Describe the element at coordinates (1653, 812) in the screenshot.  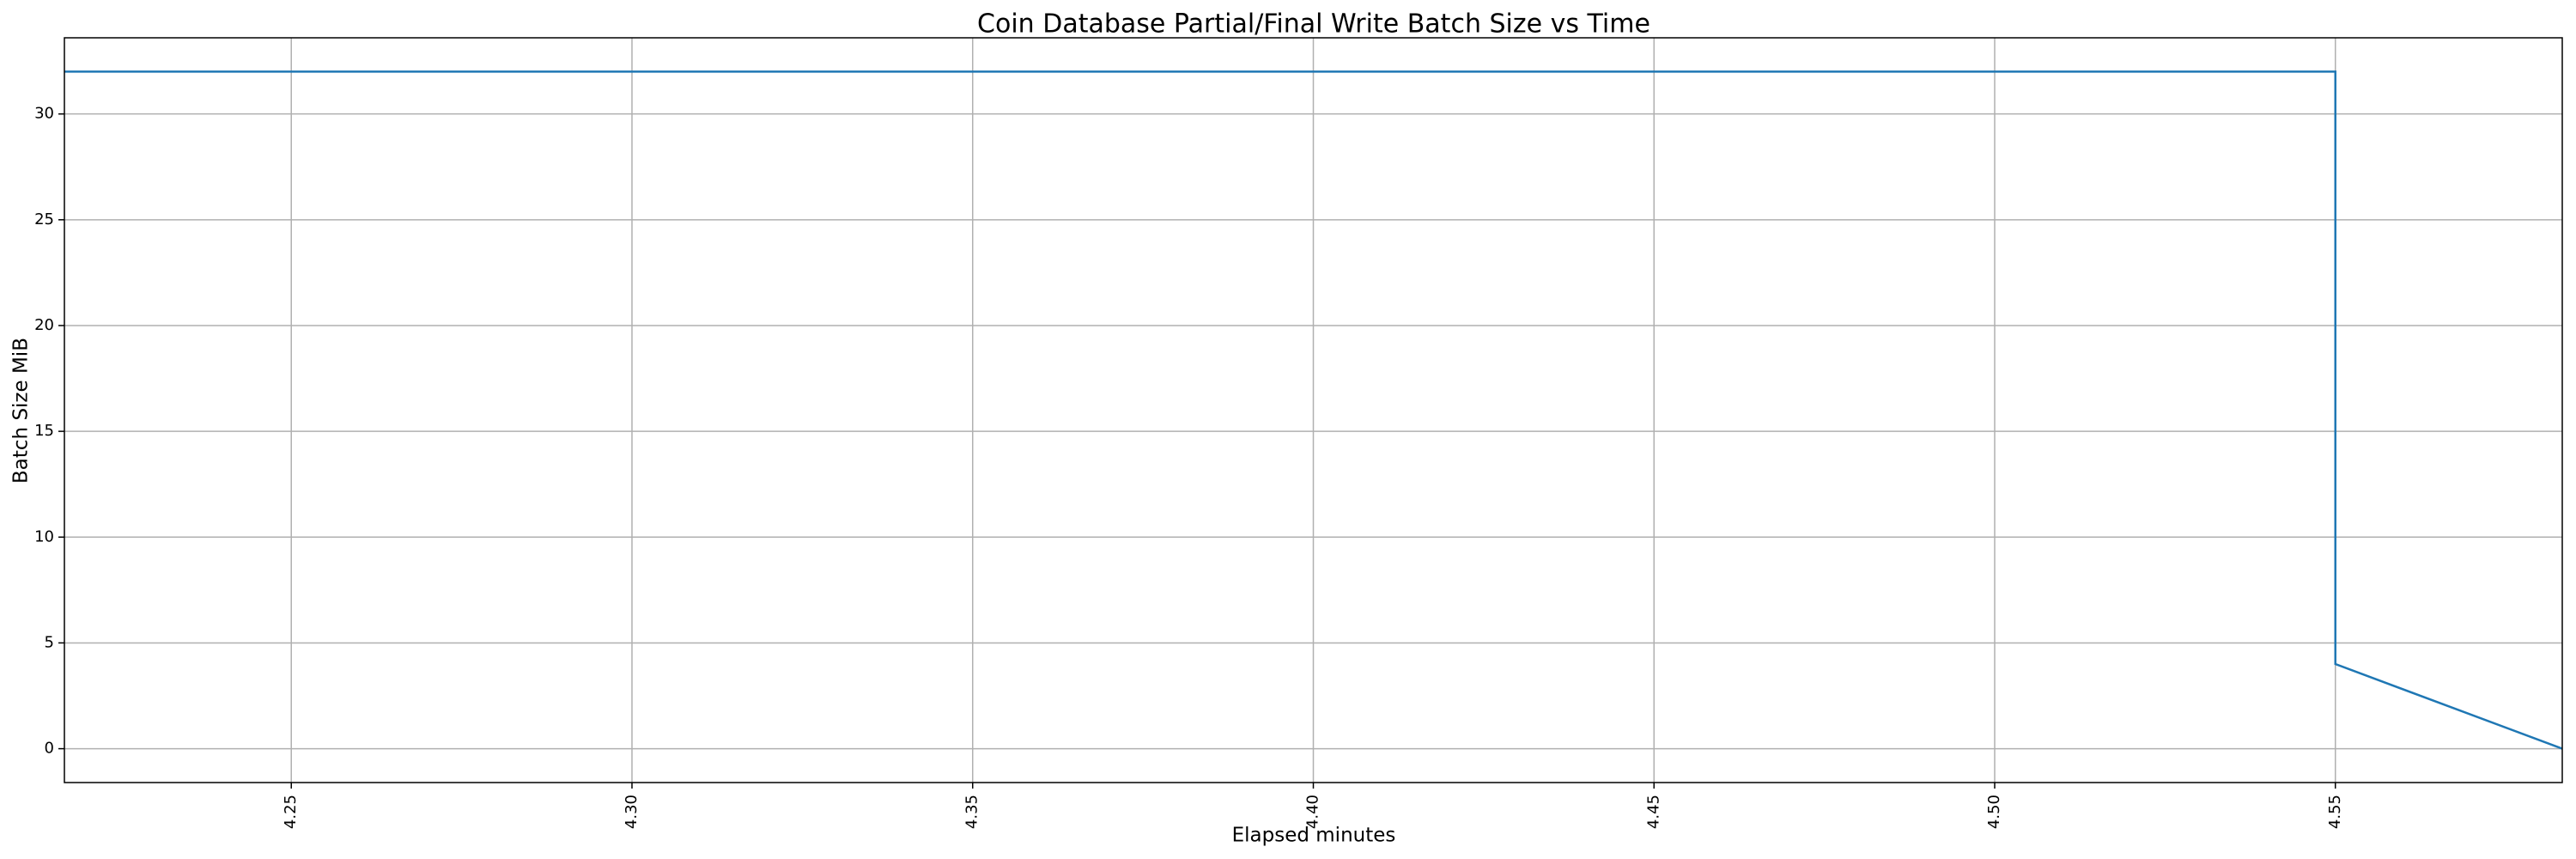
I see `x-tick-label: 4.45` at that location.